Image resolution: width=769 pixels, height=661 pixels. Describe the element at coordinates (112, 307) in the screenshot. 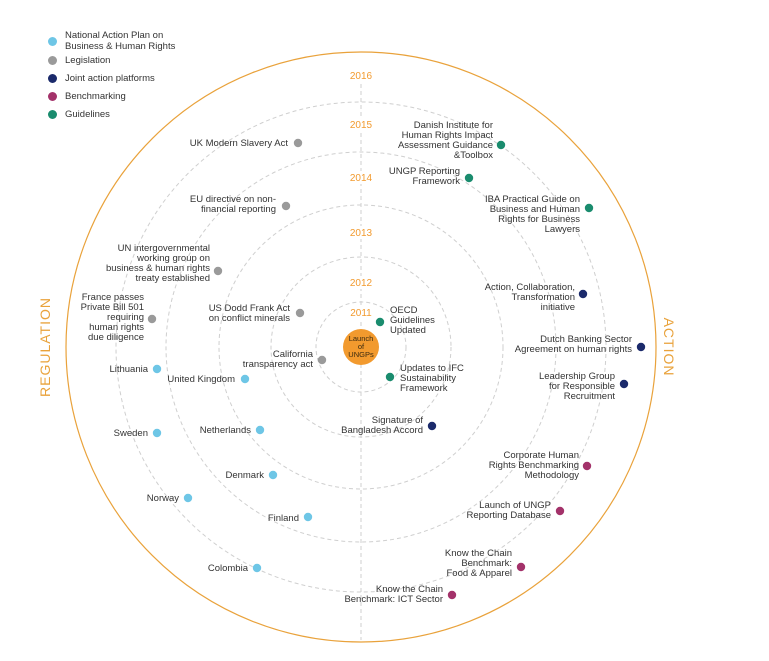

I see `item-label-line: Private Bill 501` at that location.